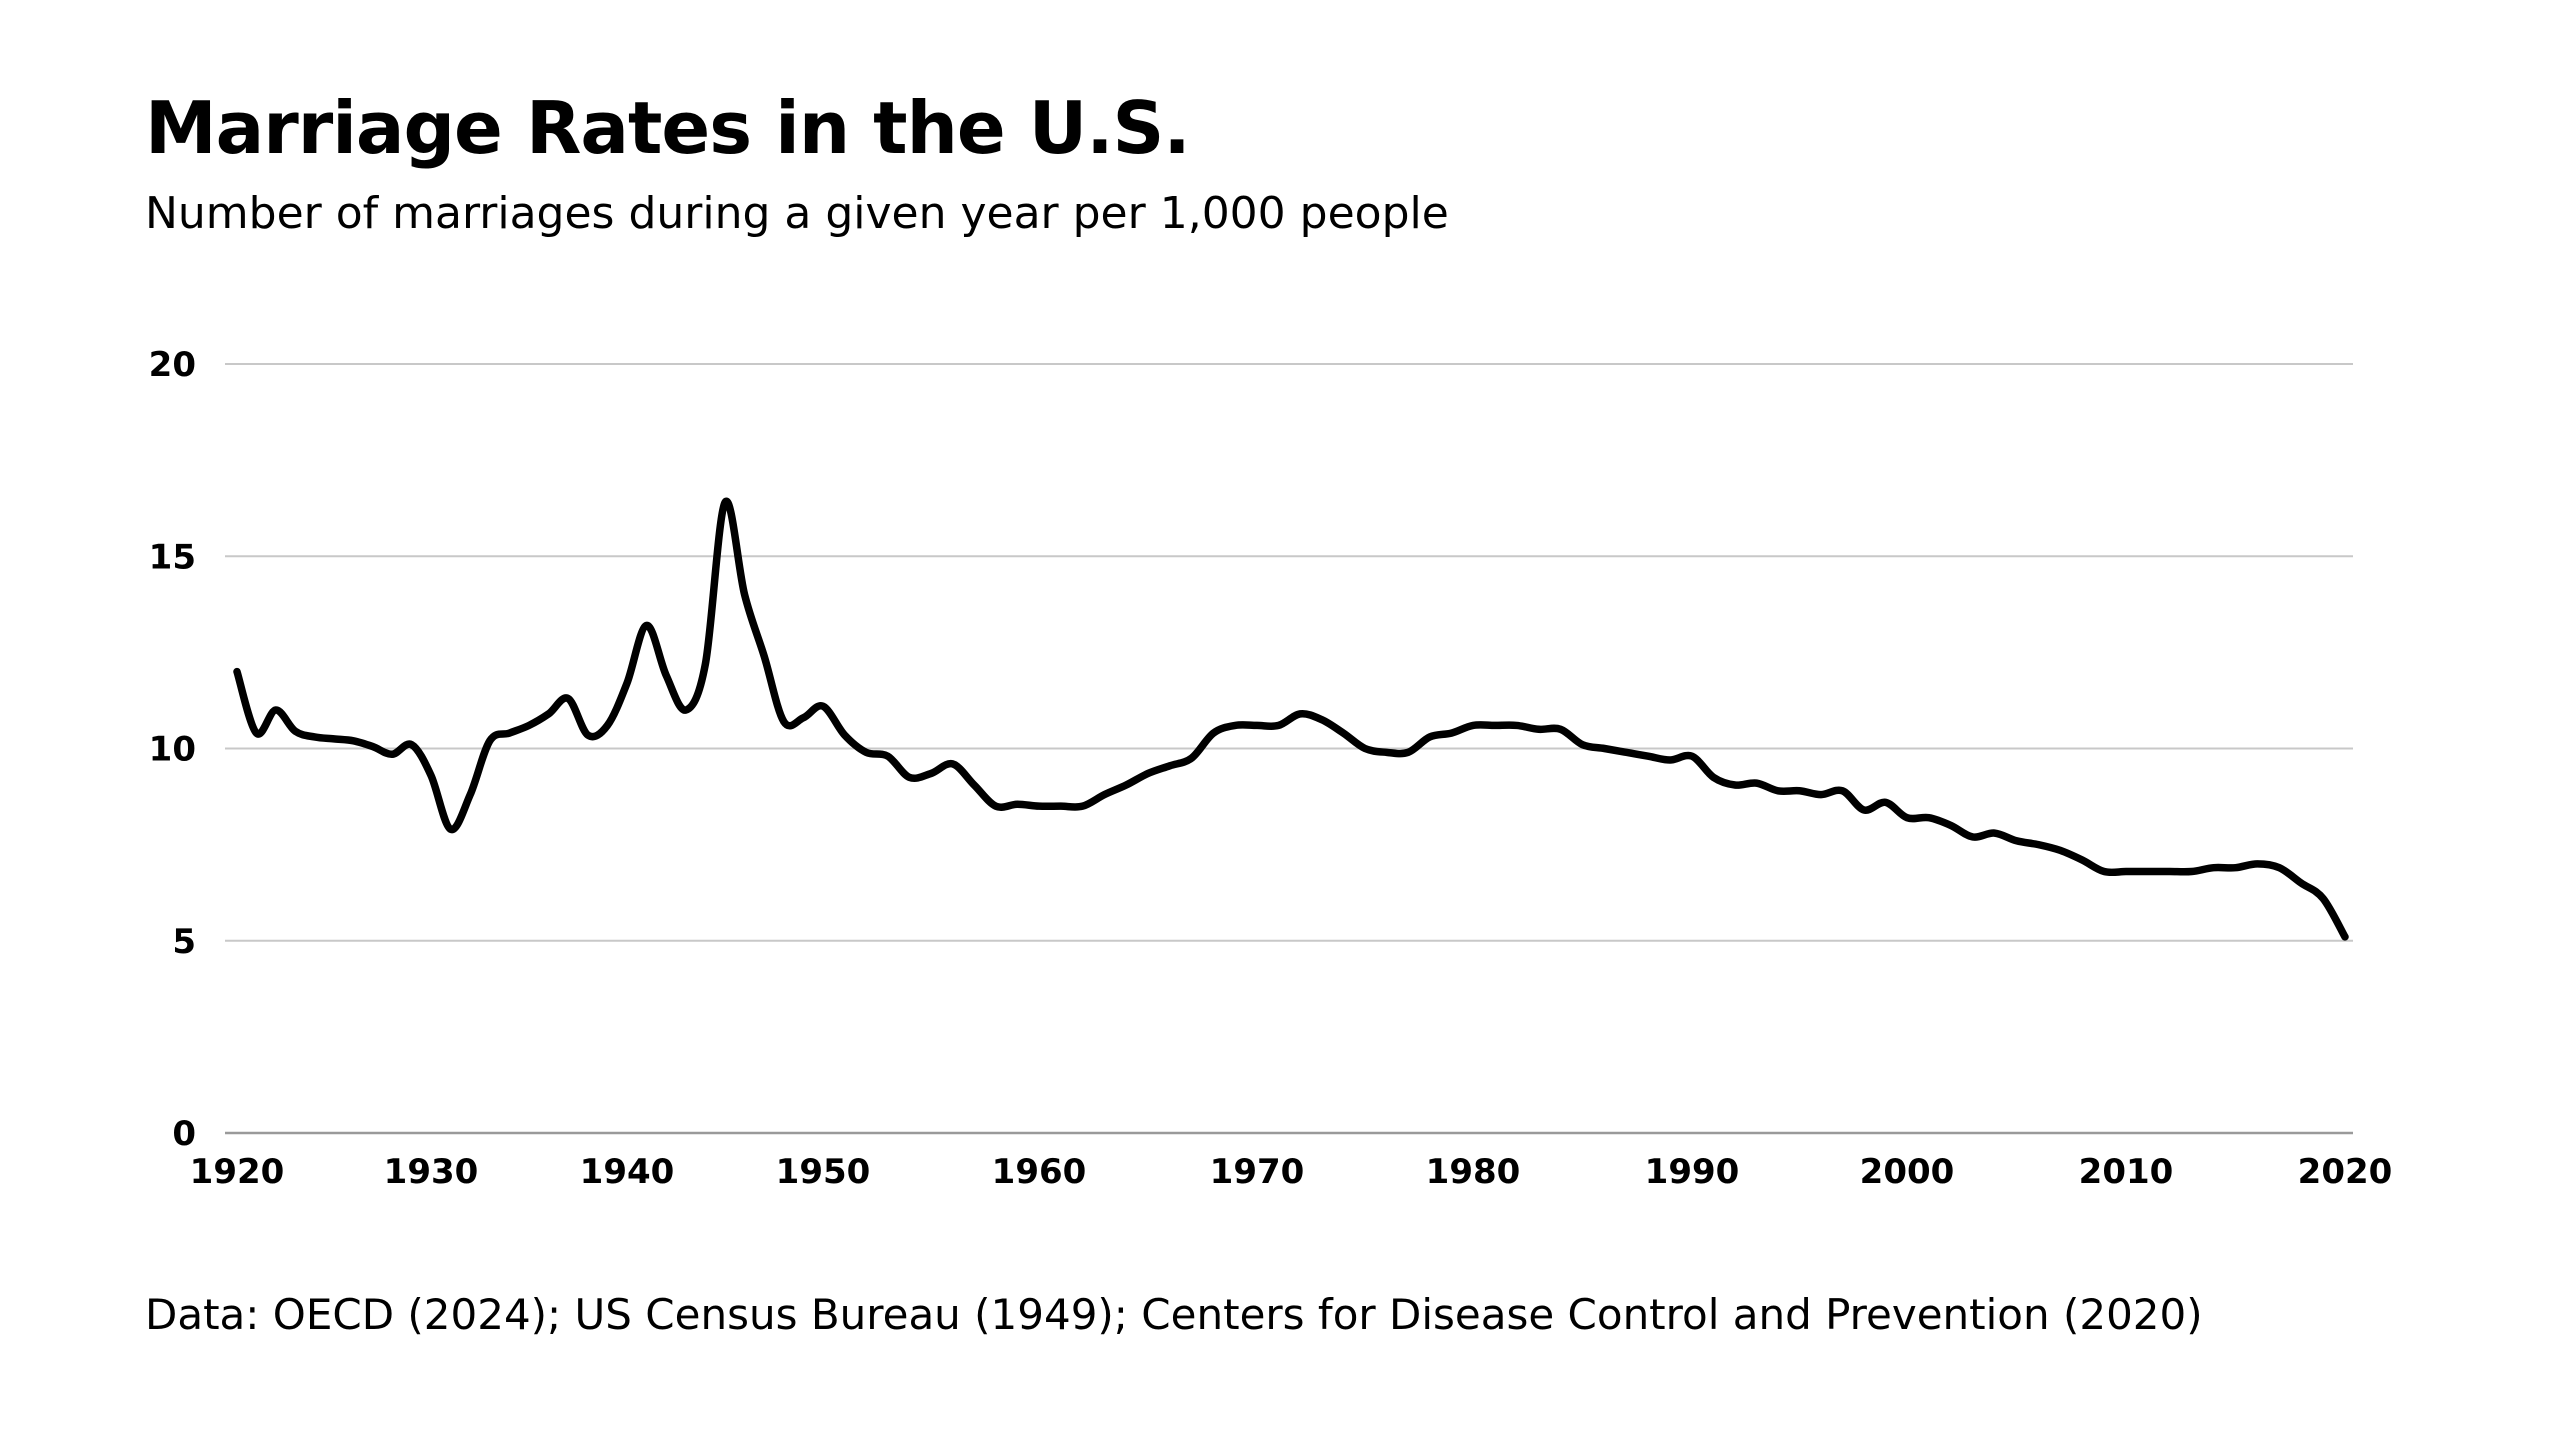 This screenshot has height=1440, width=2560. Describe the element at coordinates (295, 731) in the screenshot. I see `data-point-1923` at that location.